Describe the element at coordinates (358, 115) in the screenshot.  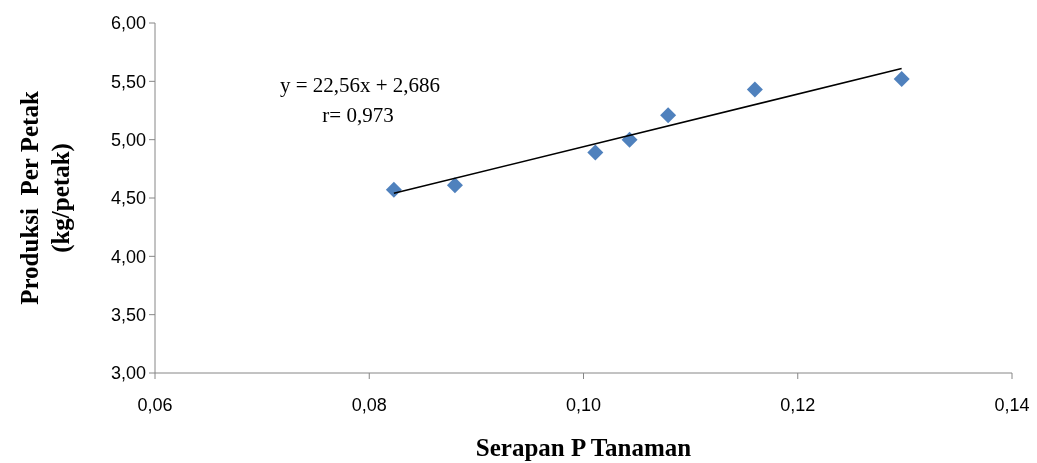
I see `annotation: r= 0,973` at that location.